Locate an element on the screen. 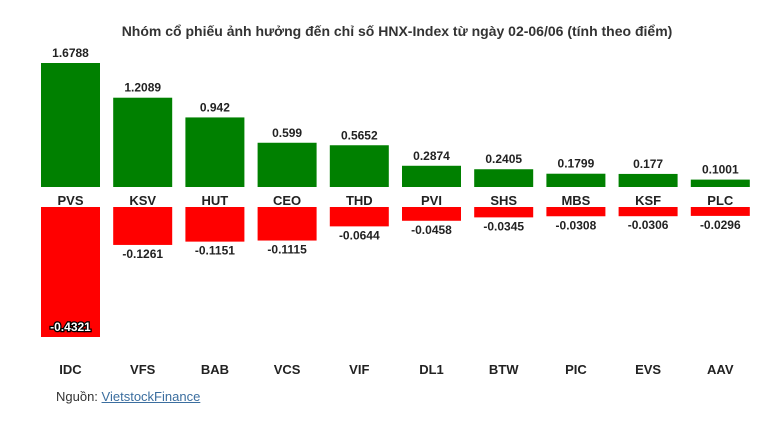 The image size is (777, 437). category-label-positive: PLC is located at coordinates (720, 200).